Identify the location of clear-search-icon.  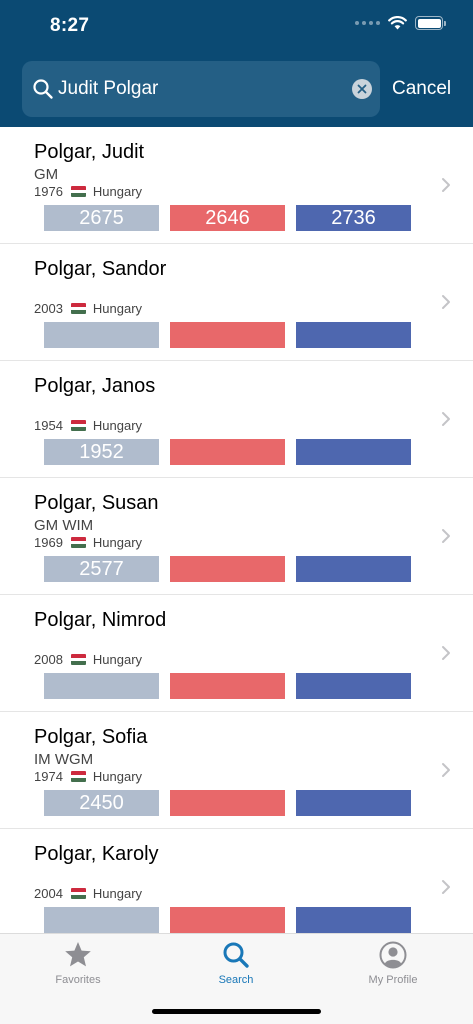
(362, 89).